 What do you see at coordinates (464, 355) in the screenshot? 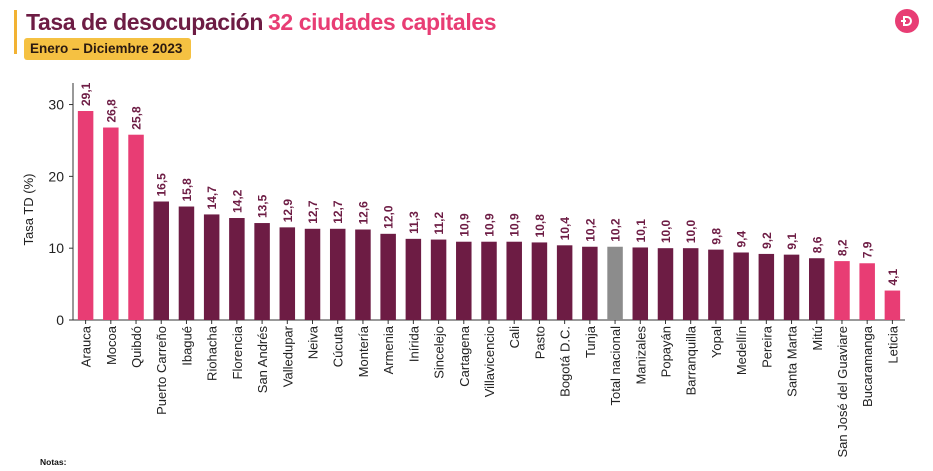
I see `category-label: Cartagena` at bounding box center [464, 355].